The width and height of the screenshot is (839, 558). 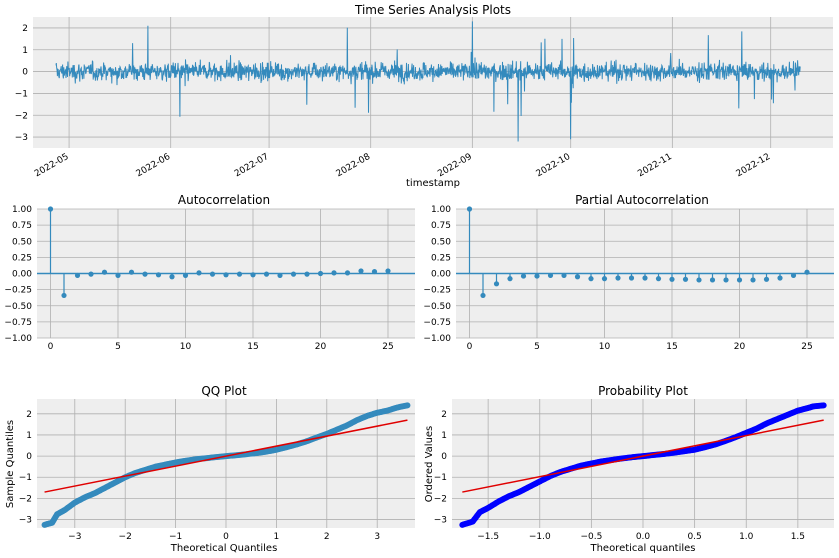 What do you see at coordinates (433, 183) in the screenshot?
I see `time-series-xlabel: timestamp` at bounding box center [433, 183].